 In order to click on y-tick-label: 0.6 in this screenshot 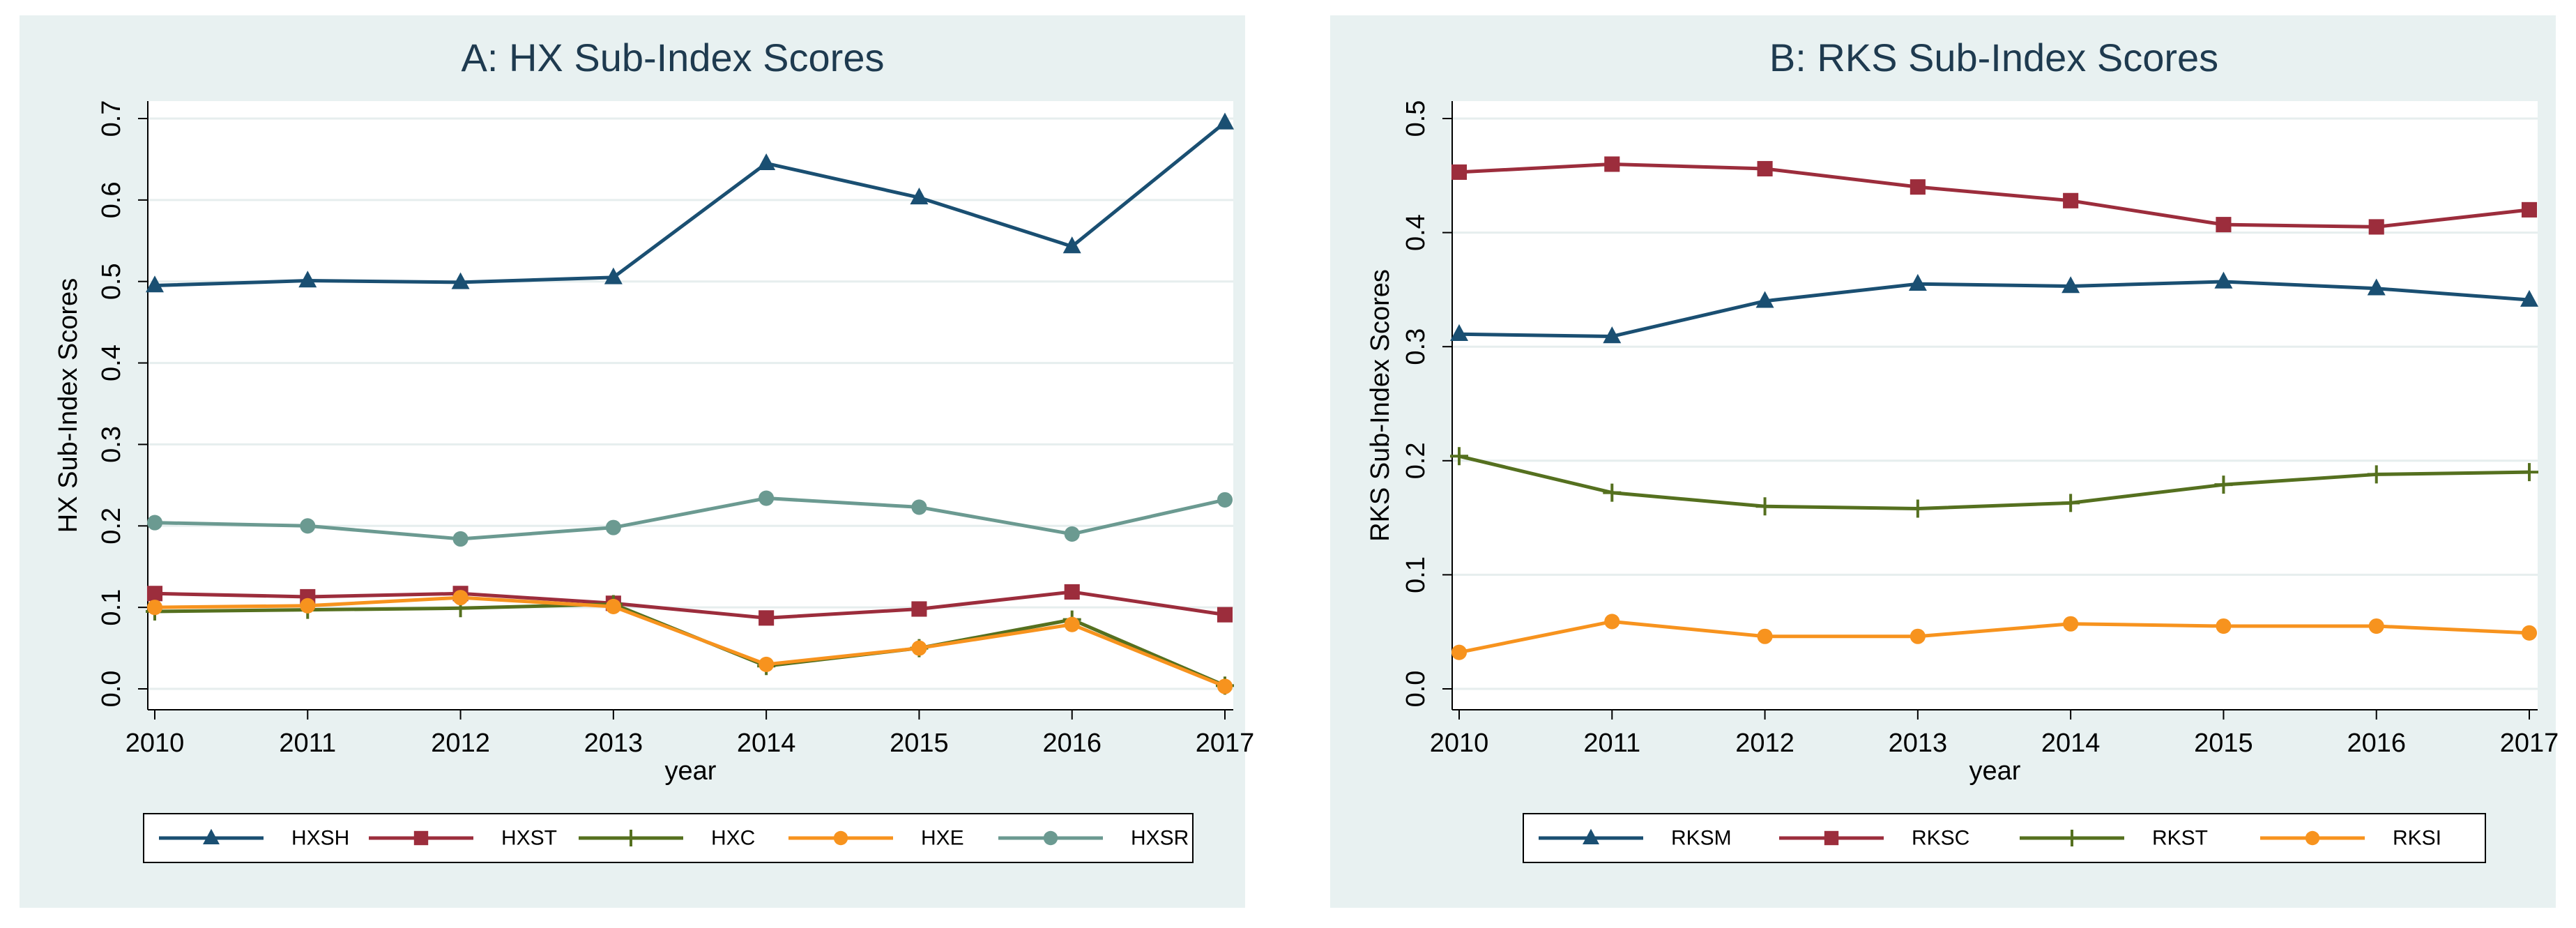, I will do `click(112, 199)`.